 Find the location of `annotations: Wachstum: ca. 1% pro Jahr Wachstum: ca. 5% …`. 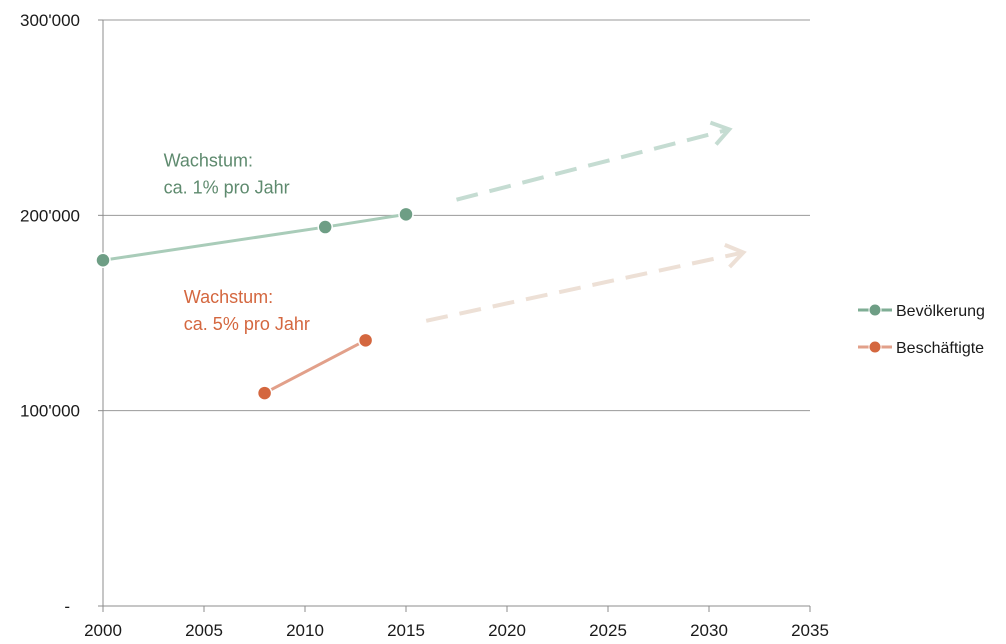

annotations: Wachstum: ca. 1% pro Jahr Wachstum: ca. 5% … is located at coordinates (237, 243).